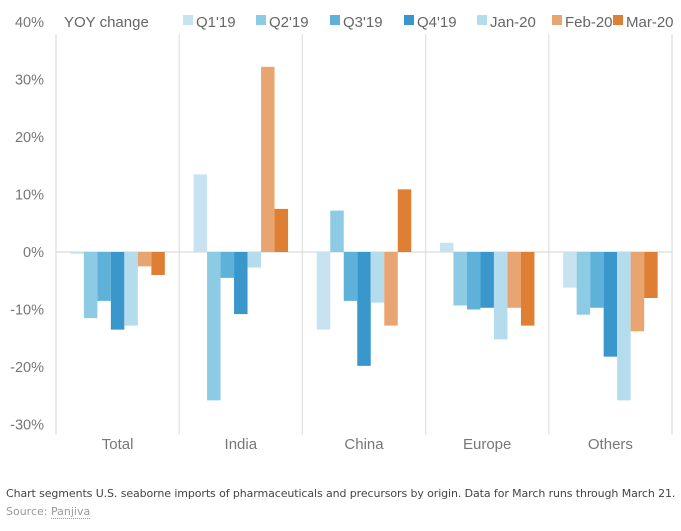 The width and height of the screenshot is (681, 531). Describe the element at coordinates (27, 311) in the screenshot. I see `y-tick-label: -10%` at that location.